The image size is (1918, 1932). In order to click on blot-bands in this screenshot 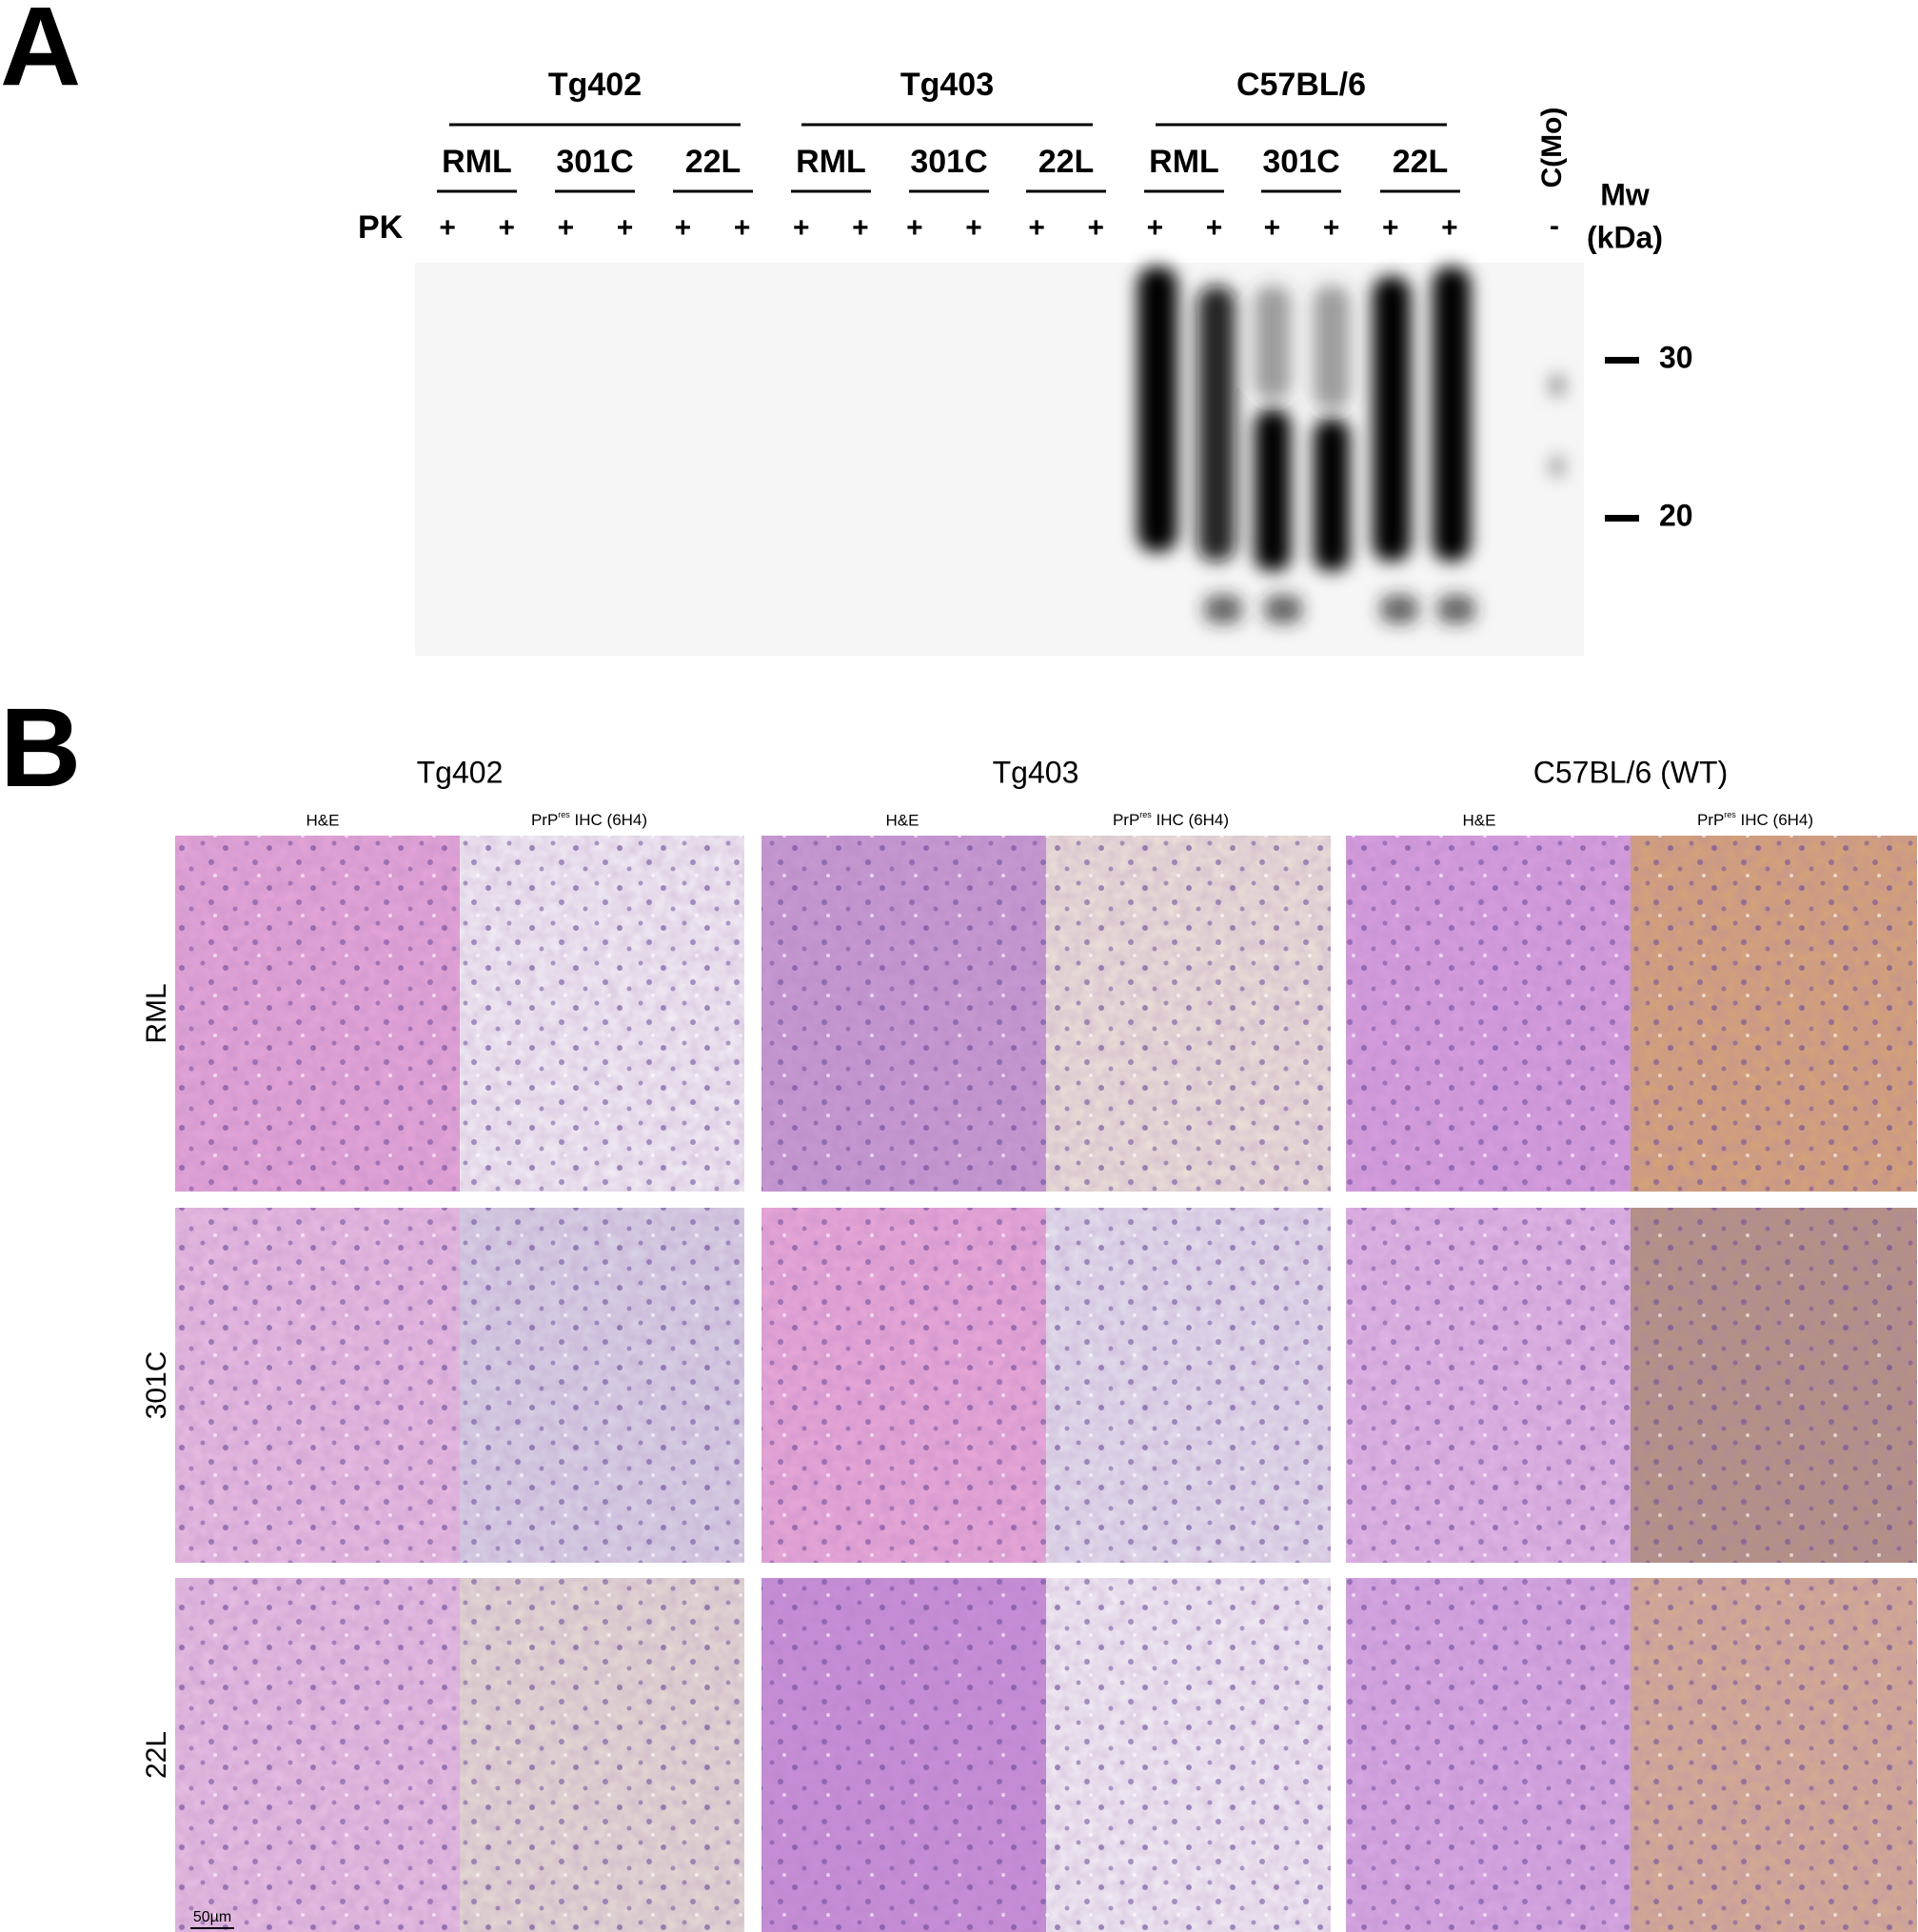, I will do `click(1351, 444)`.